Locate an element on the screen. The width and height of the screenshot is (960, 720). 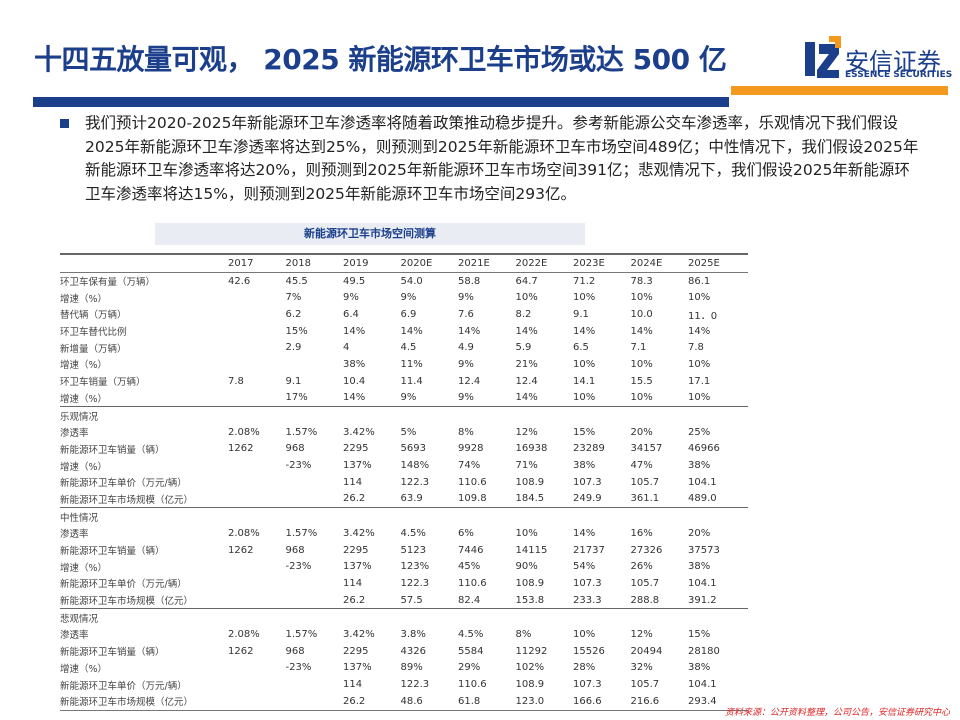
table-row: 渗透率 2.08% 1.57% 3.42% 4.5% 6% 10% 14% 16% 20% is located at coordinates (404, 533).